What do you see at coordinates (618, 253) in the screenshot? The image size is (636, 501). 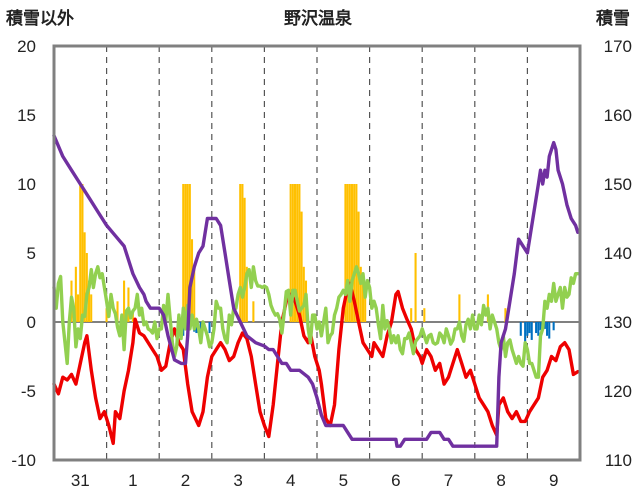 I see `y-right-tick-label: 140` at bounding box center [618, 253].